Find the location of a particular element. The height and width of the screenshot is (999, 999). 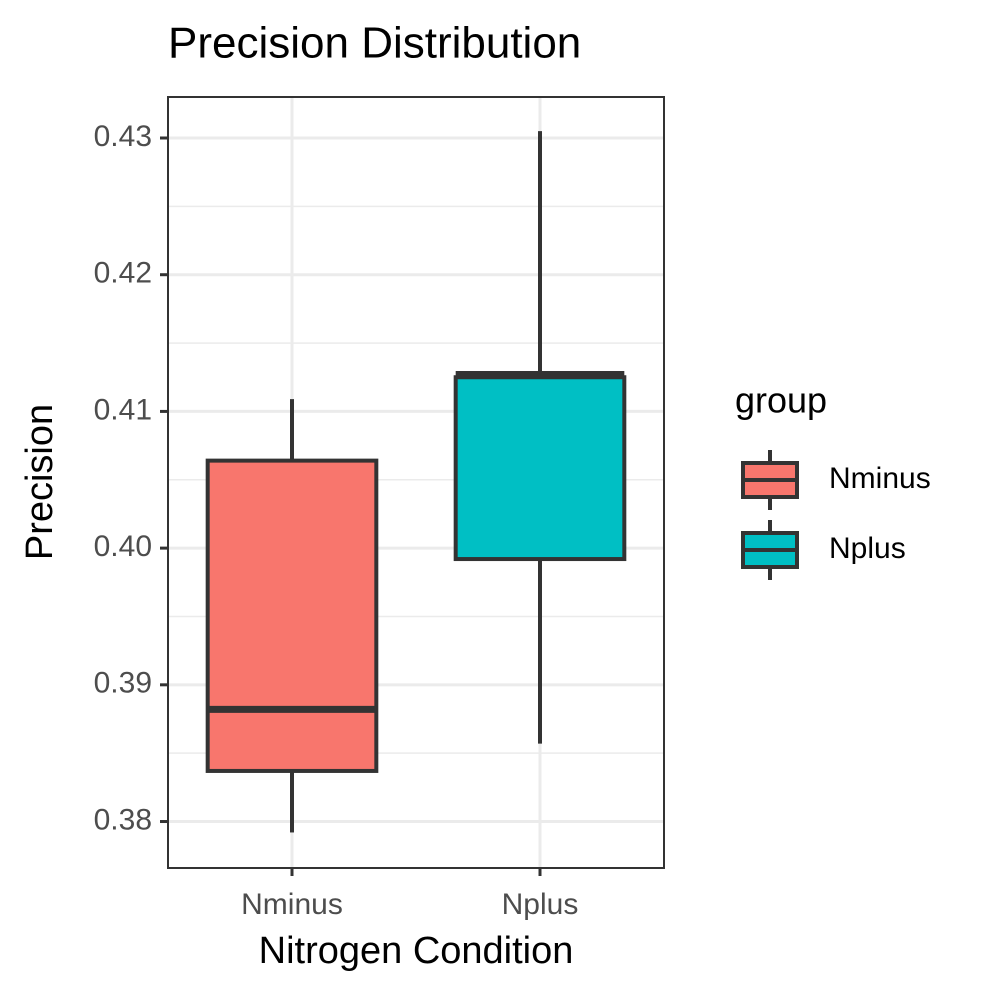

legend-label: Nminus is located at coordinates (880, 478).